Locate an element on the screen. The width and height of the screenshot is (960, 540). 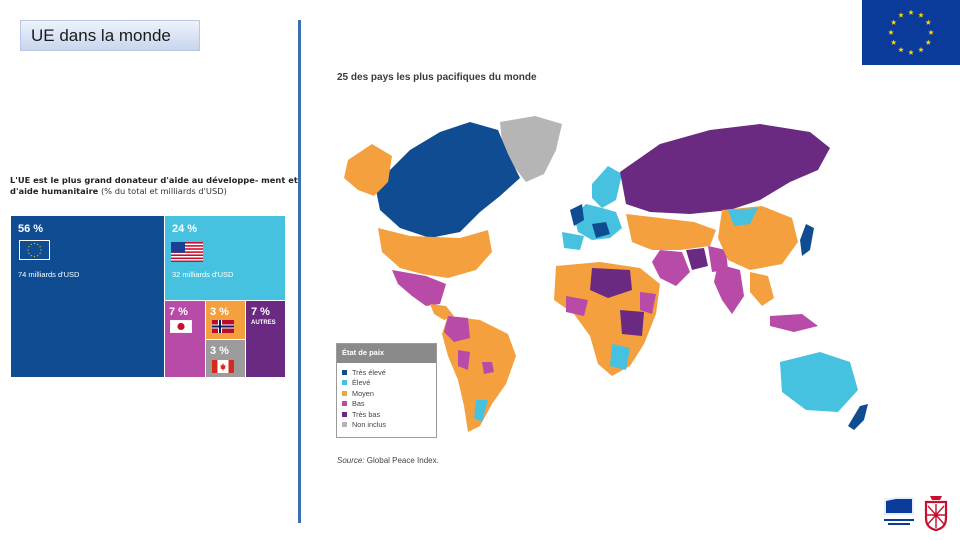
norway-percent: 3 % is located at coordinates (219, 312).